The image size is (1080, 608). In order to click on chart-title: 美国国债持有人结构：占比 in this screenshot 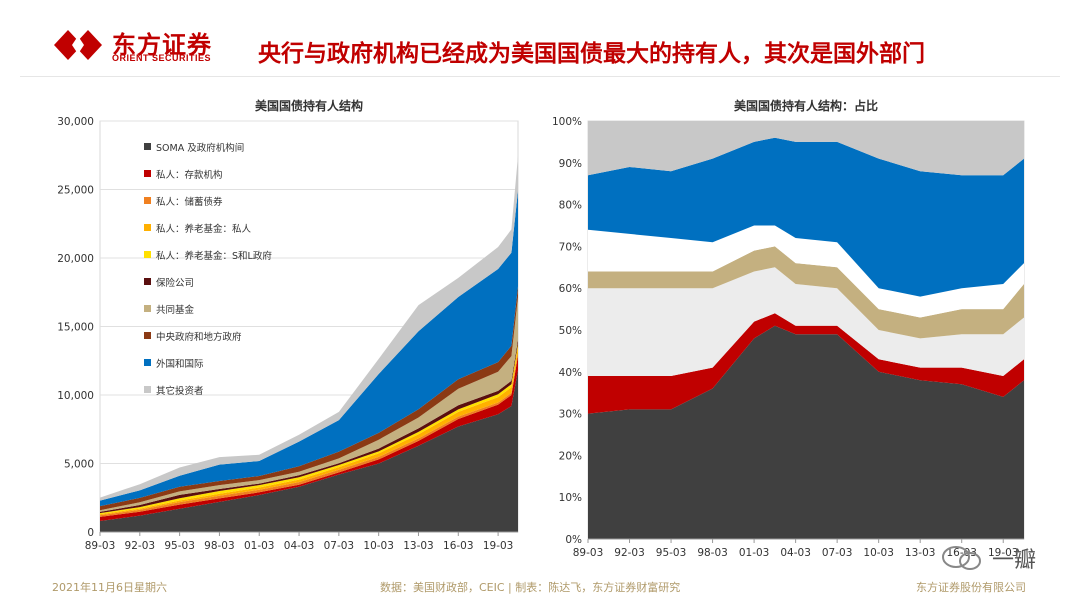, I will do `click(806, 105)`.